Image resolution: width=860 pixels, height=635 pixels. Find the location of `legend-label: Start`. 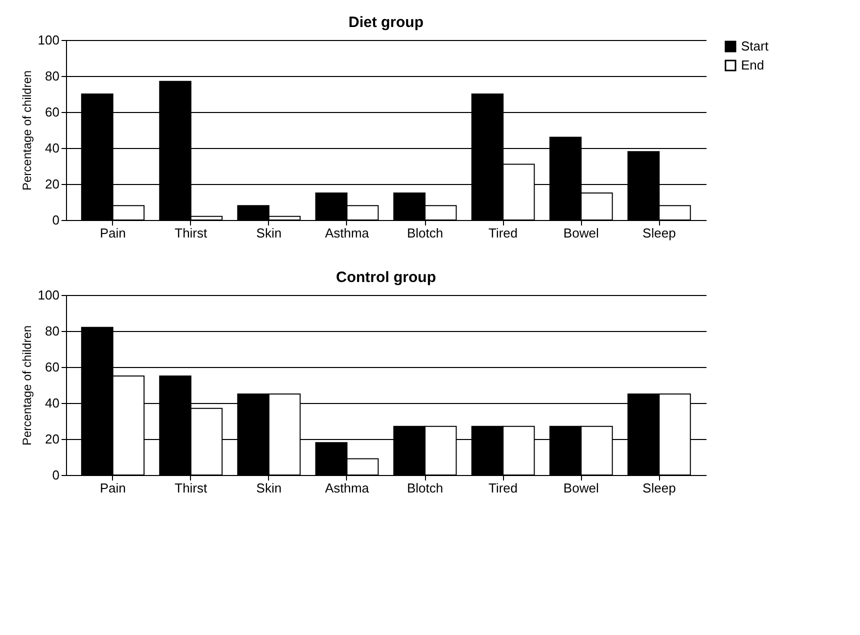

legend-label: Start is located at coordinates (755, 46).